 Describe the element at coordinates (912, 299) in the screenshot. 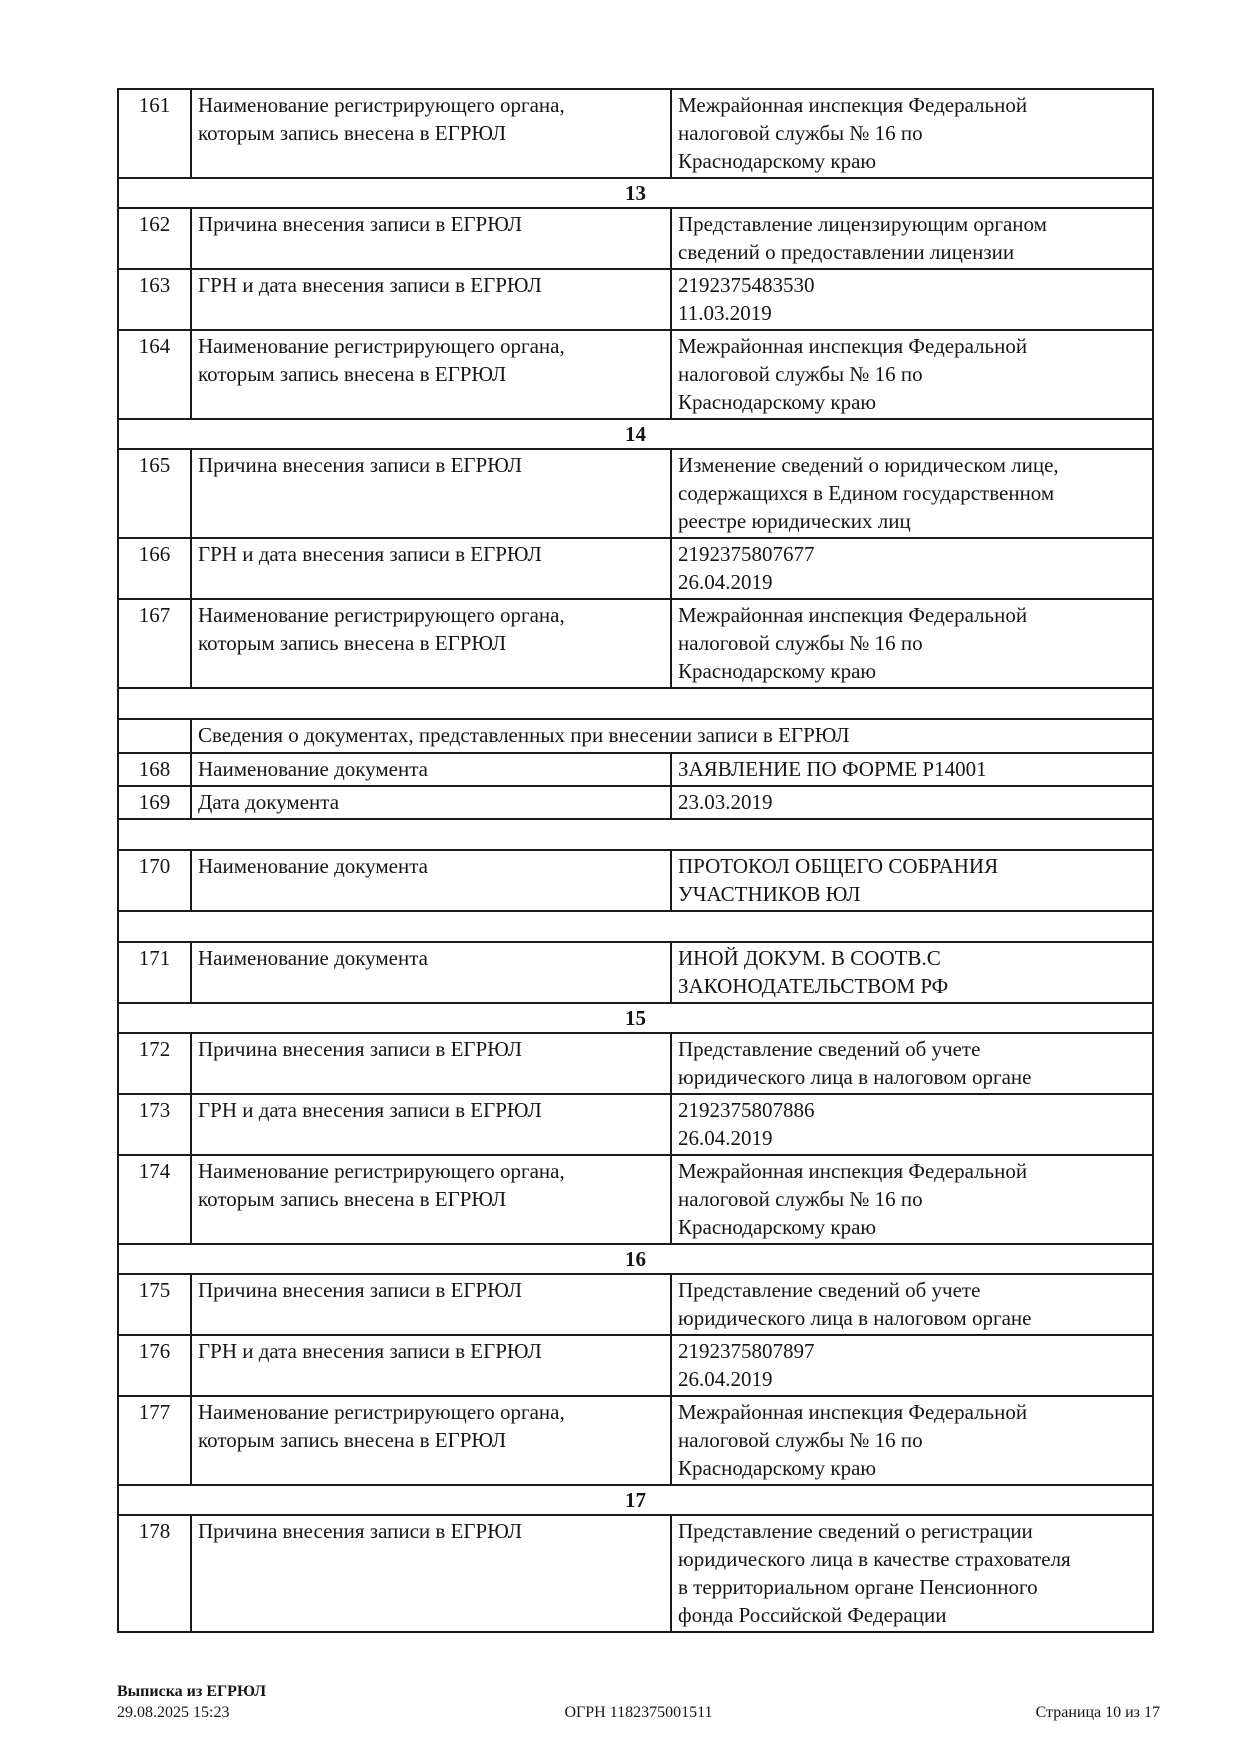

I see `row-field-value: 2192375483530 11.03.2019` at that location.